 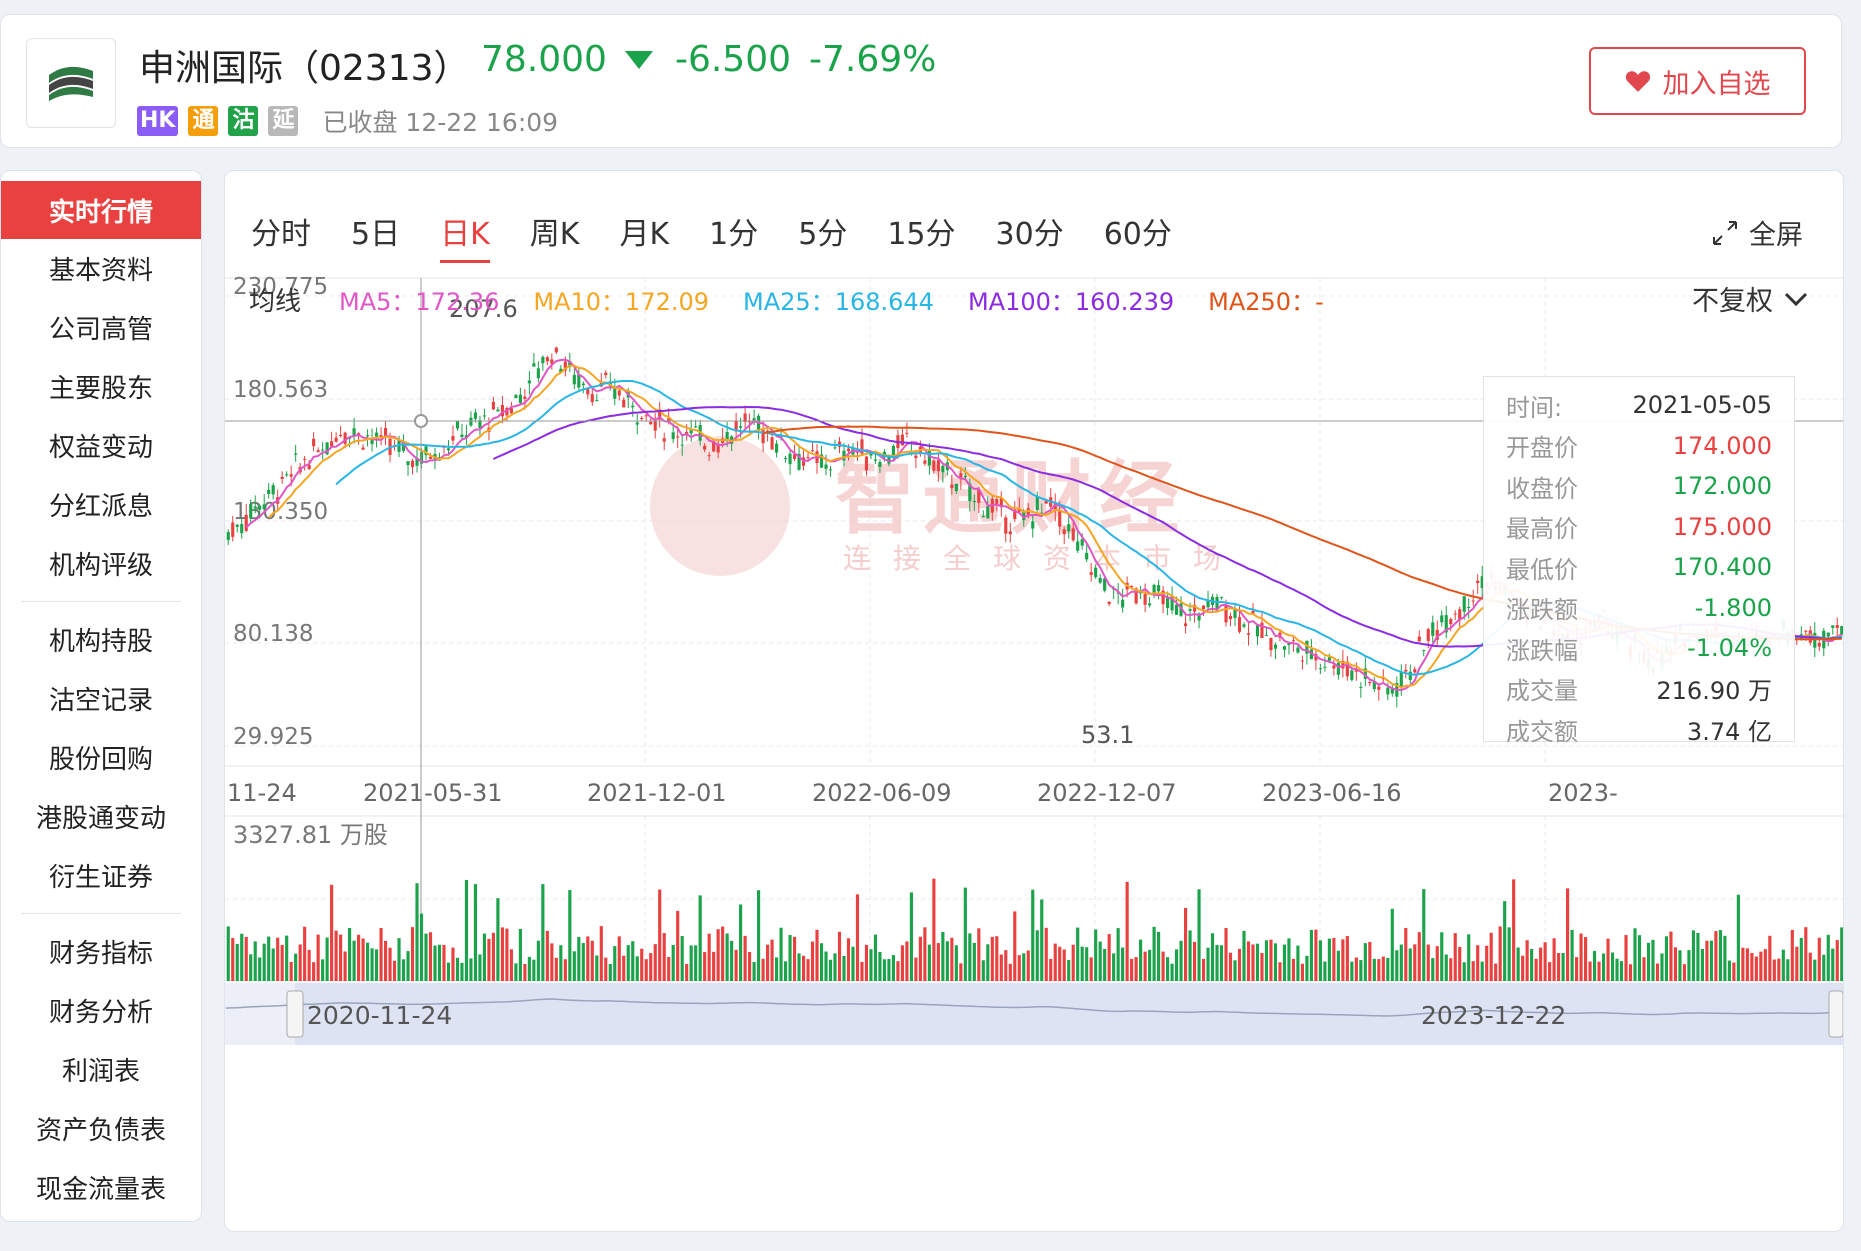 I want to click on sidebar-item-connect: 港股通变动, so click(x=100, y=819).